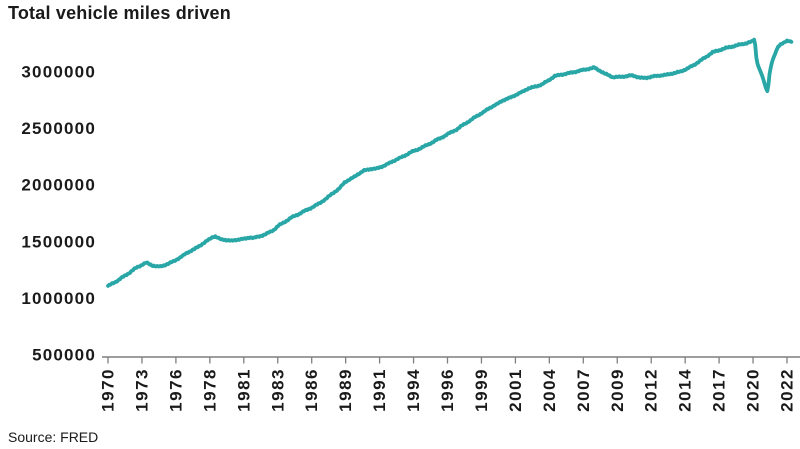 The image size is (800, 449). Describe the element at coordinates (141, 390) in the screenshot. I see `x-tick-label: 1973` at that location.